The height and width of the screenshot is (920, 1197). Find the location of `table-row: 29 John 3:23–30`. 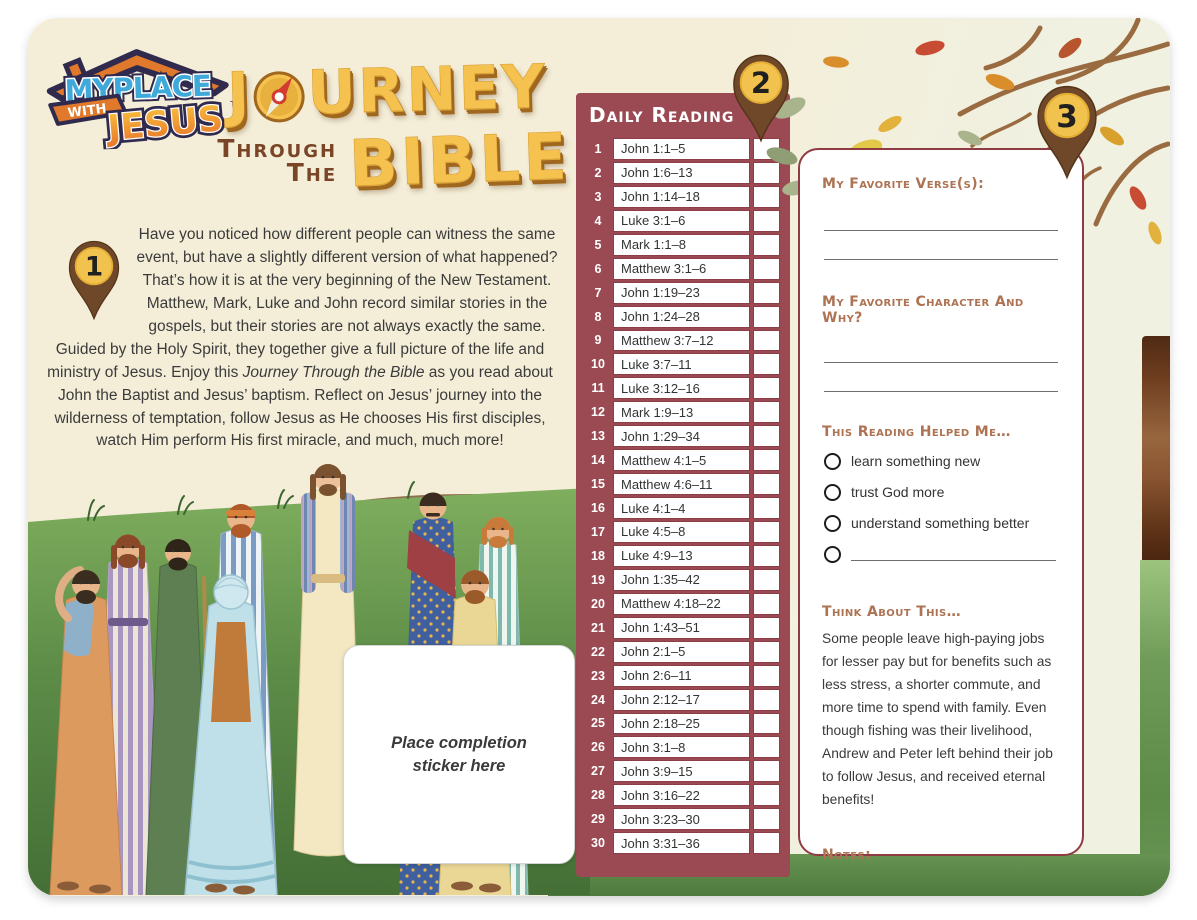

table-row: 29 John 3:23–30 is located at coordinates (683, 819).